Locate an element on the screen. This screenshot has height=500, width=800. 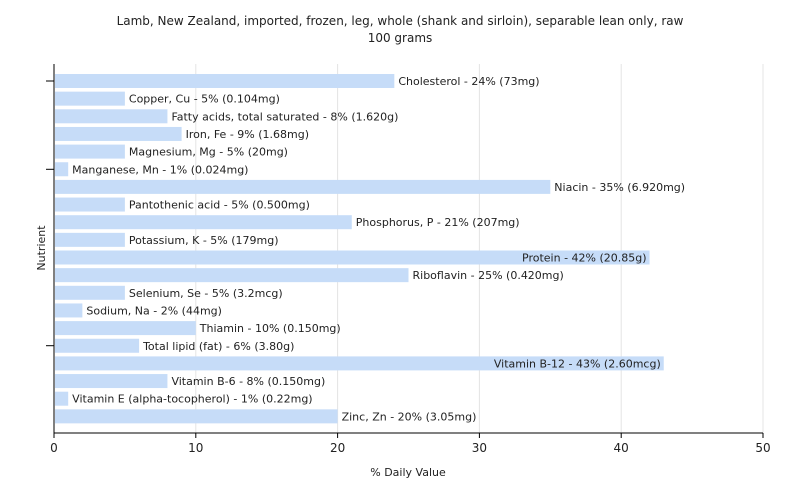
chart-subtitle: 100 grams is located at coordinates (400, 38).